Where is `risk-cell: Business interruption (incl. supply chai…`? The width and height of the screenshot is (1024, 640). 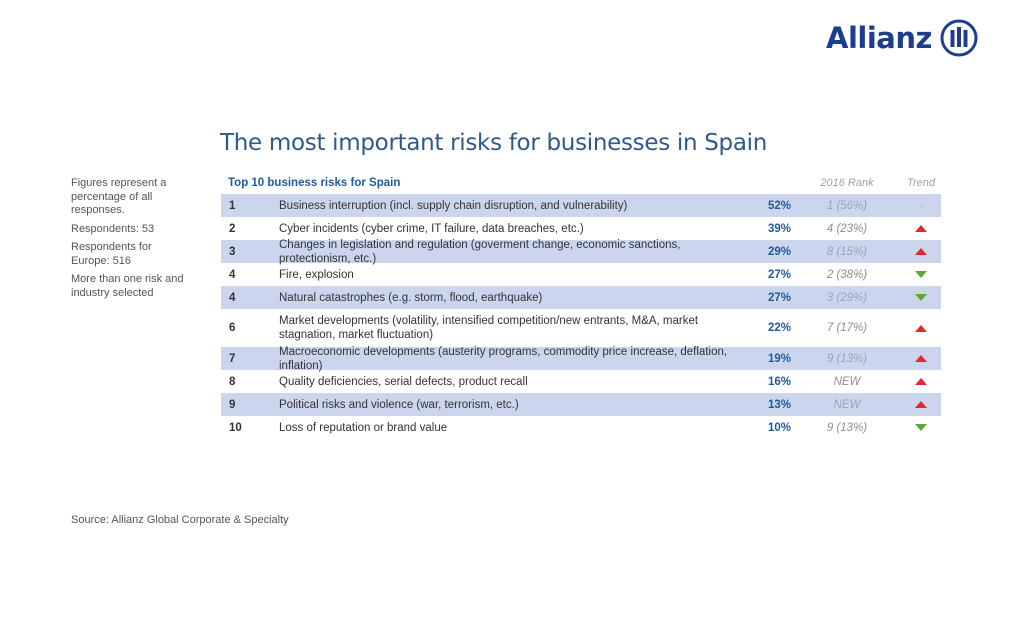 risk-cell: Business interruption (incl. supply chai… is located at coordinates (453, 205).